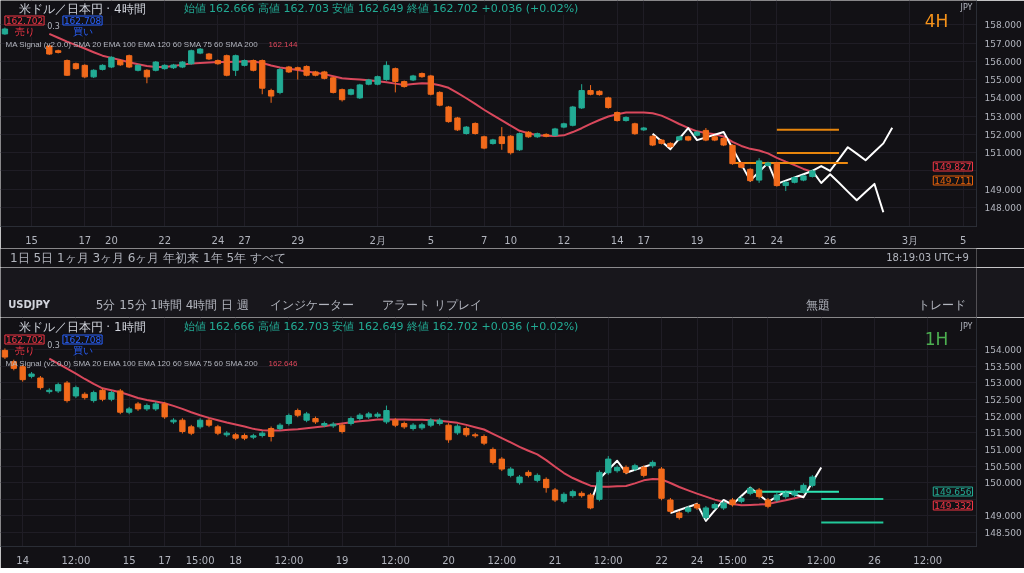  I want to click on text: トレード, so click(942, 304).